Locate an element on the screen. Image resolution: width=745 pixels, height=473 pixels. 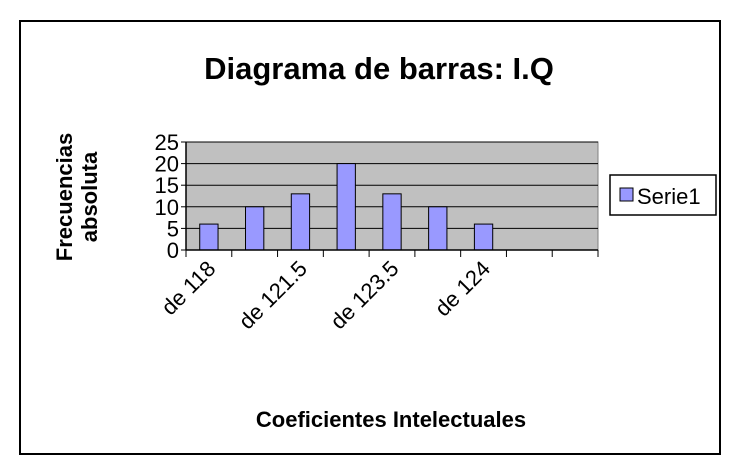
y-axis-title-line-2: absoluta is located at coordinates (89, 196).